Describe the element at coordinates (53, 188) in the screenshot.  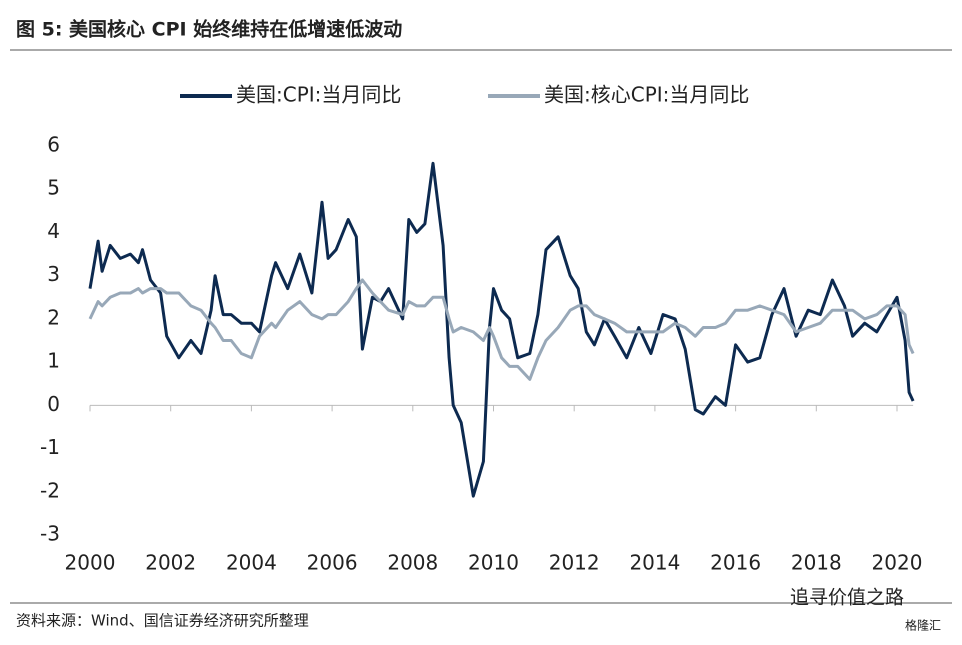
I see `y-tick-label: 5` at that location.